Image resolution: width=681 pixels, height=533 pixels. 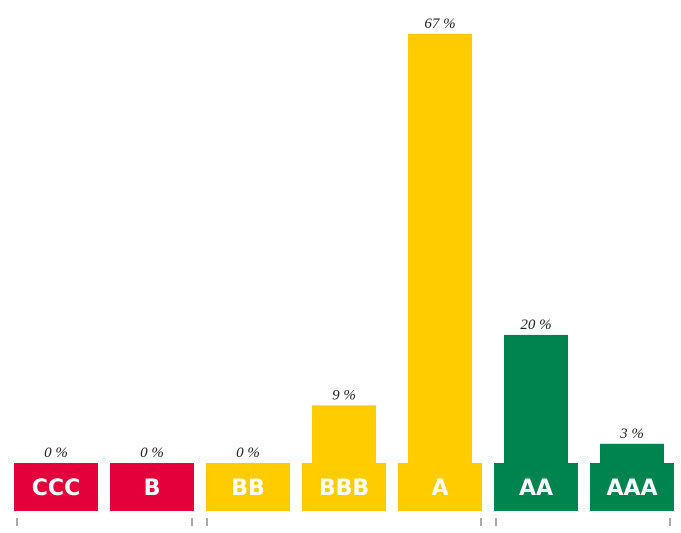 I want to click on category-label: AA, so click(x=536, y=488).